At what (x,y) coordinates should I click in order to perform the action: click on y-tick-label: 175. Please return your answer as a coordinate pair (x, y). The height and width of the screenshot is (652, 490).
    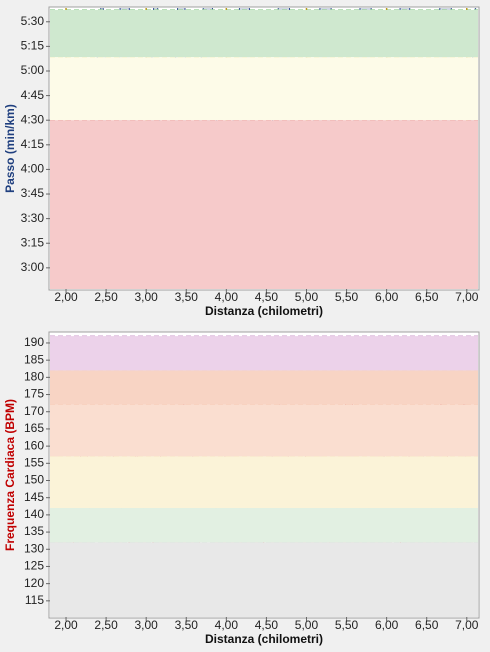
    Looking at the image, I should click on (34, 394).